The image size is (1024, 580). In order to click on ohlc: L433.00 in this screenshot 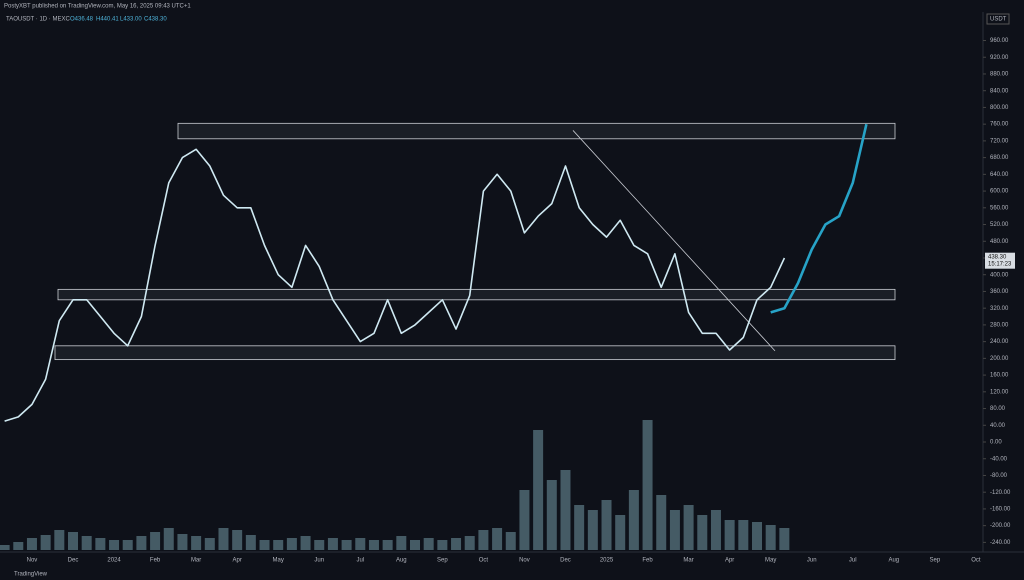, I will do `click(131, 20)`.